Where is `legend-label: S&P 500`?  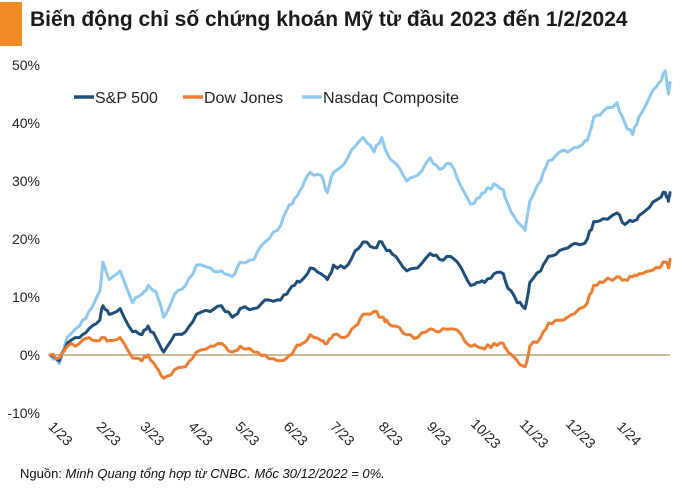
legend-label: S&P 500 is located at coordinates (126, 98).